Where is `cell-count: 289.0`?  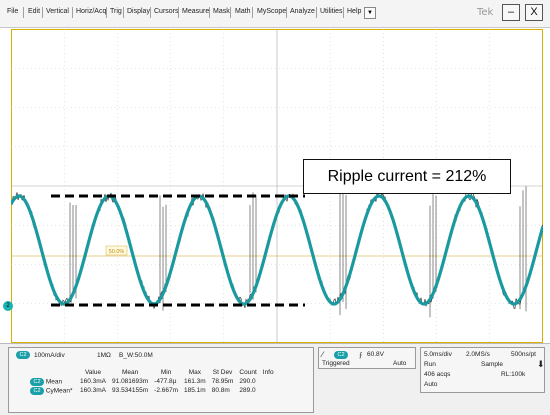
cell-count: 289.0 is located at coordinates (247, 390).